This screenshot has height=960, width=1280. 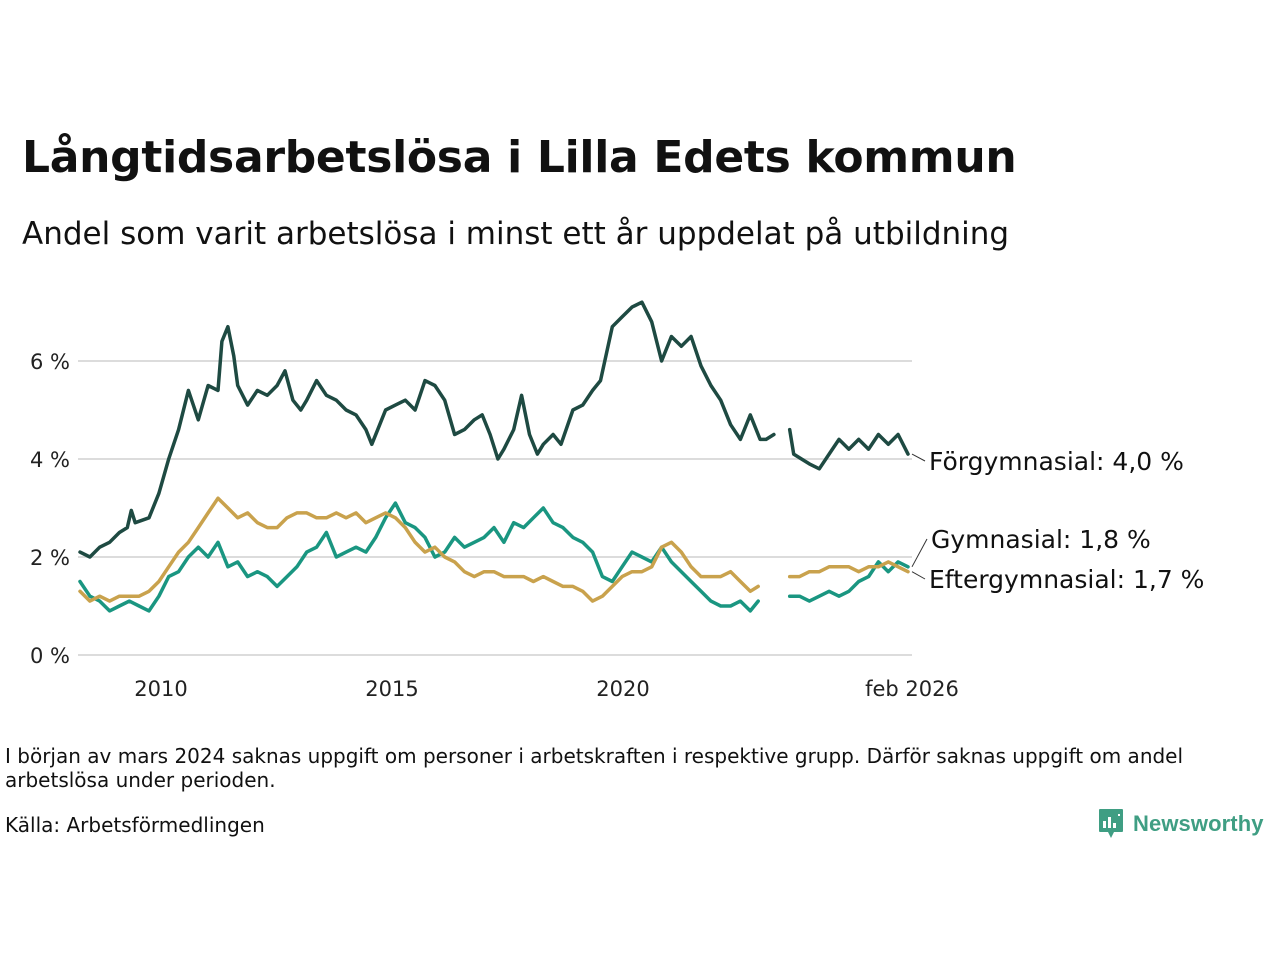 I want to click on x-axis-ticks: 2010 2015 2020 feb 2026, so click(x=546, y=689).